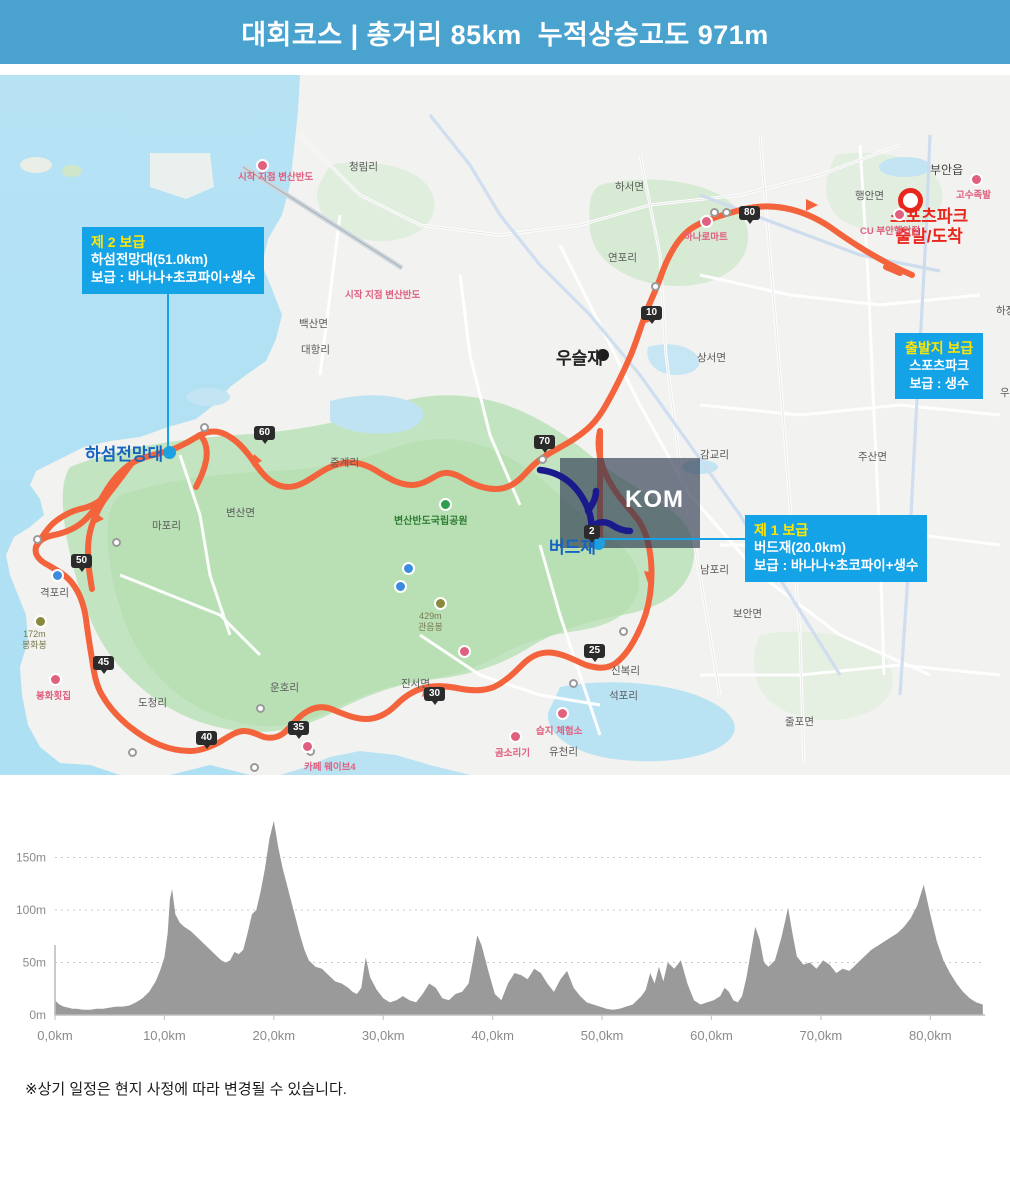 This screenshot has height=1200, width=1010. Describe the element at coordinates (430, 622) in the screenshot. I see `peak-label-gwaneumbong: 429m 관음봉` at that location.